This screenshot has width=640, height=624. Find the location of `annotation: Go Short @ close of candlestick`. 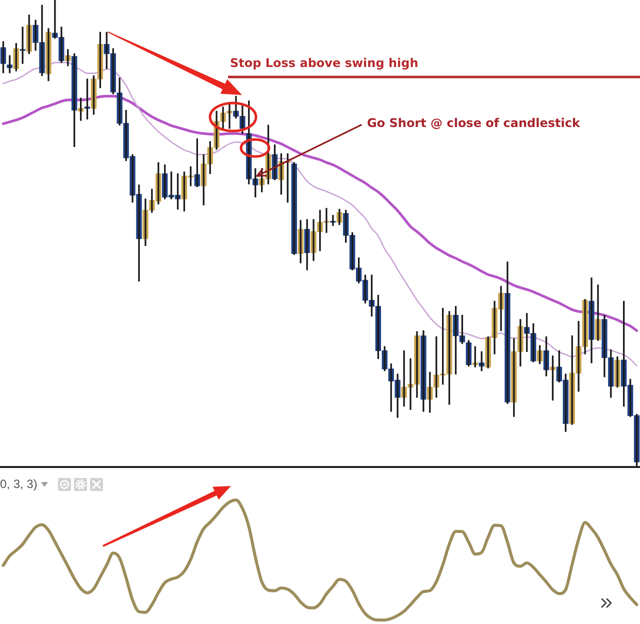

annotation: Go Short @ close of candlestick is located at coordinates (474, 123).